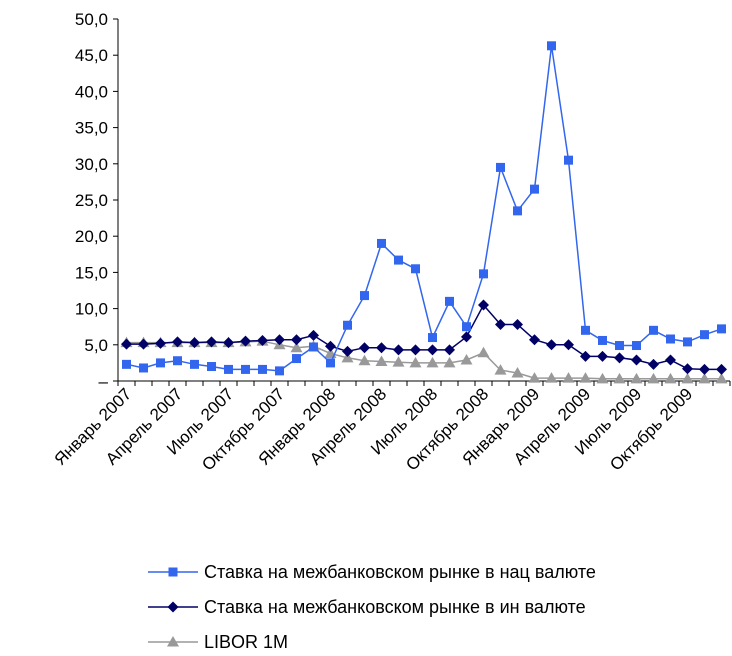 This screenshot has height=656, width=732. I want to click on y-tick-label: 20,0, so click(91, 236).